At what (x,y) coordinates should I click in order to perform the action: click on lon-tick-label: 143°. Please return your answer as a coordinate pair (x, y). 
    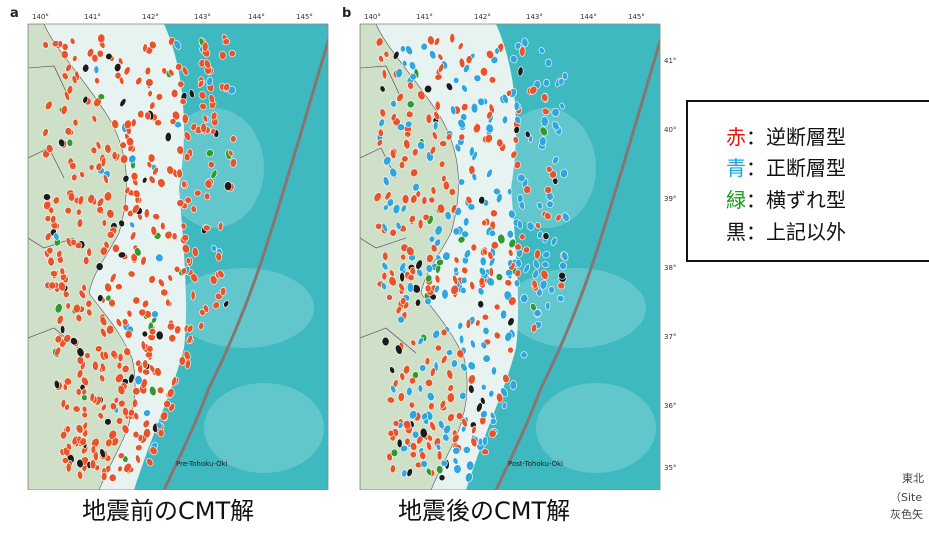
    Looking at the image, I should click on (202, 17).